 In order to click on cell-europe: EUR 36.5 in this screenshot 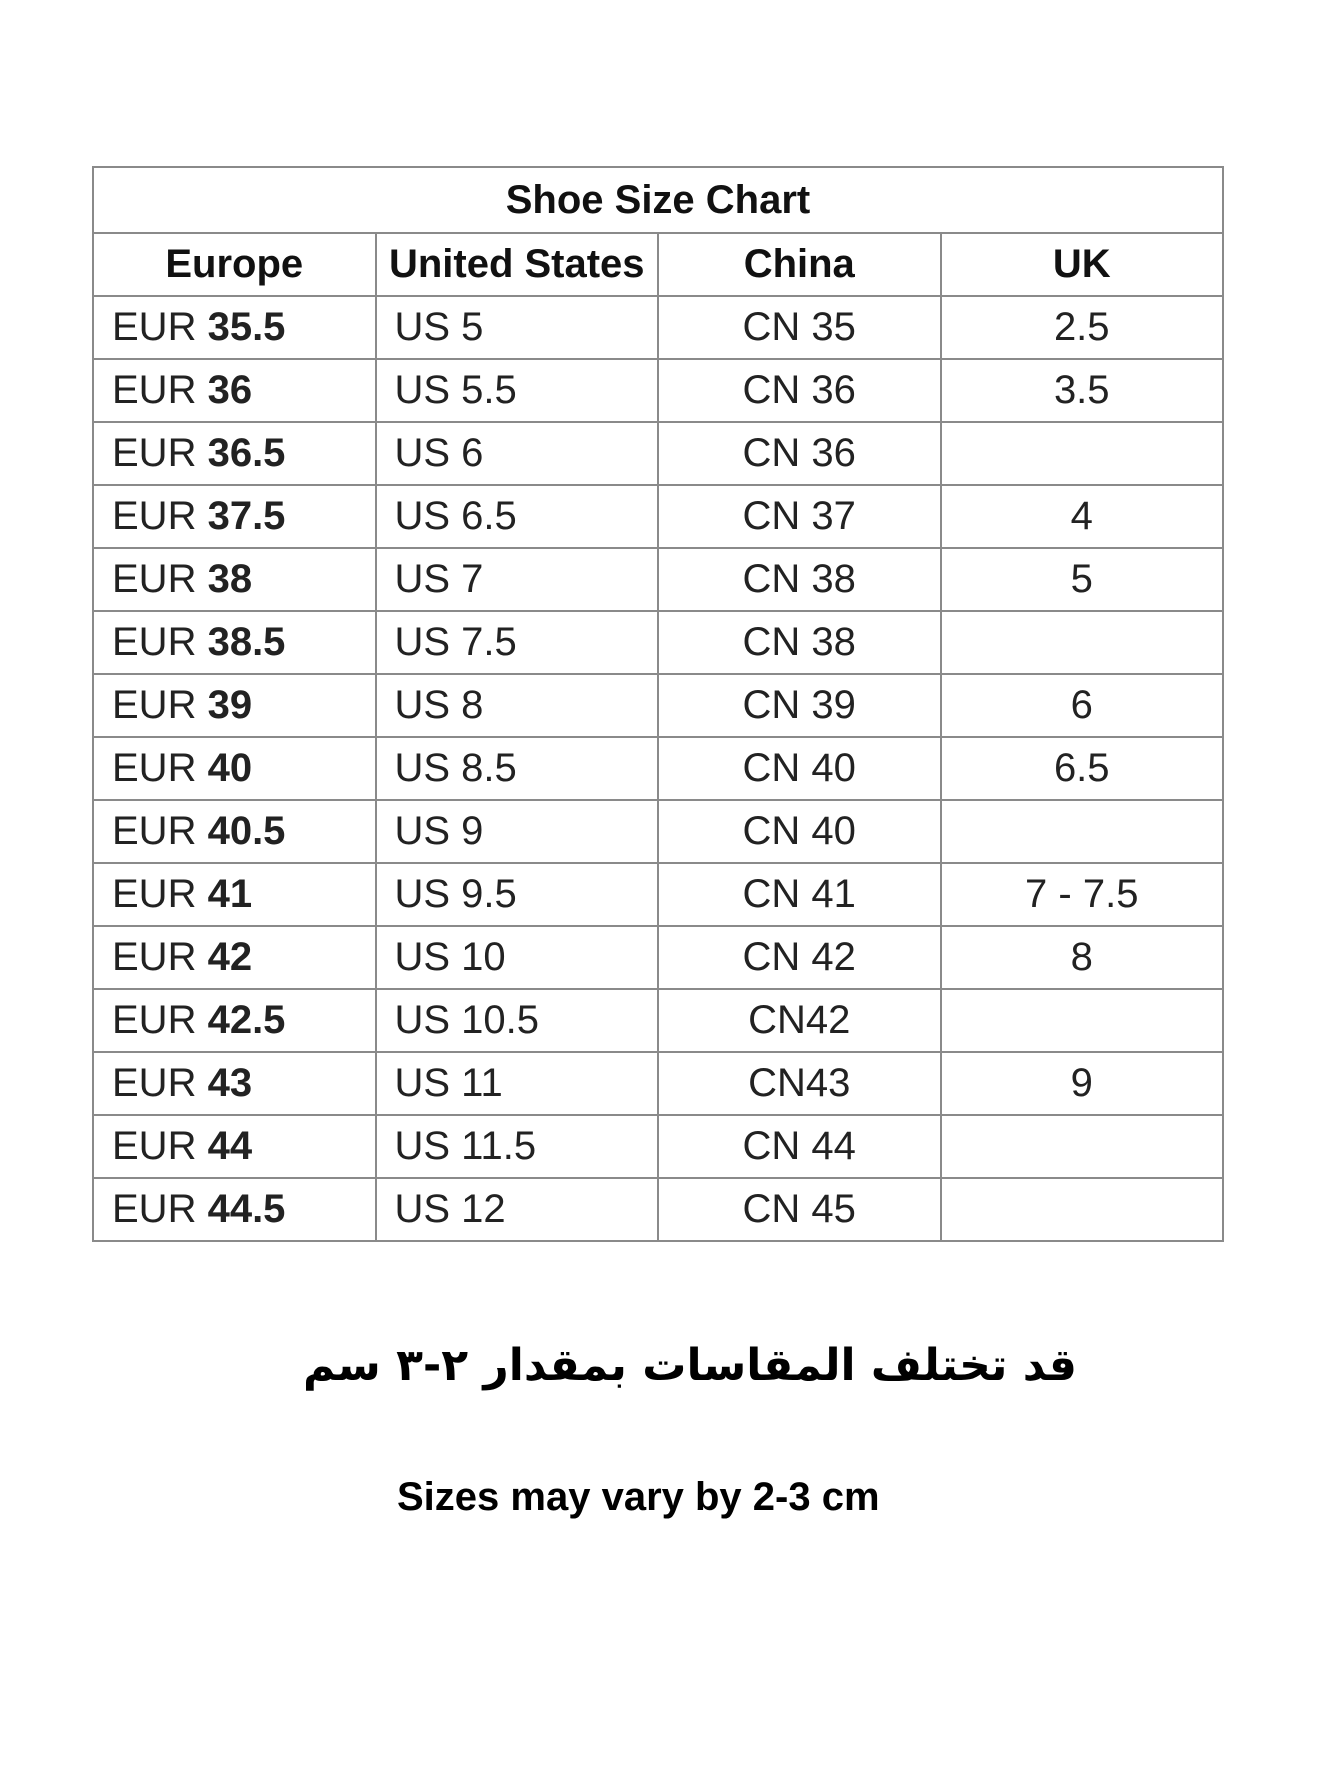, I will do `click(234, 453)`.